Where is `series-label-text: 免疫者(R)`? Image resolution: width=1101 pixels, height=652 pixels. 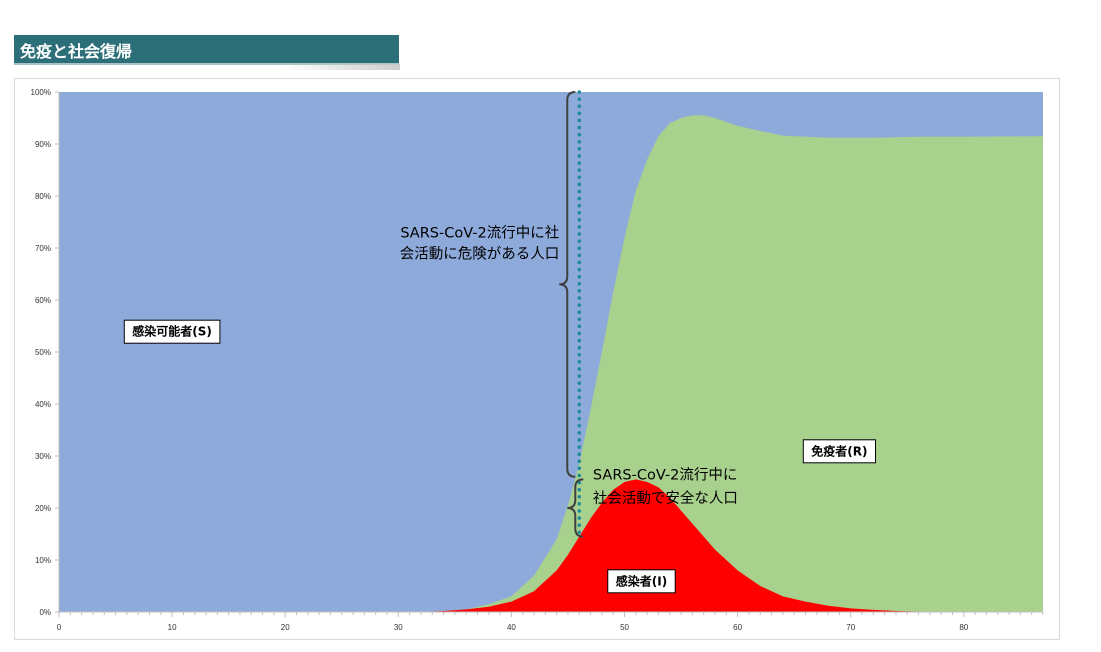 series-label-text: 免疫者(R) is located at coordinates (839, 450).